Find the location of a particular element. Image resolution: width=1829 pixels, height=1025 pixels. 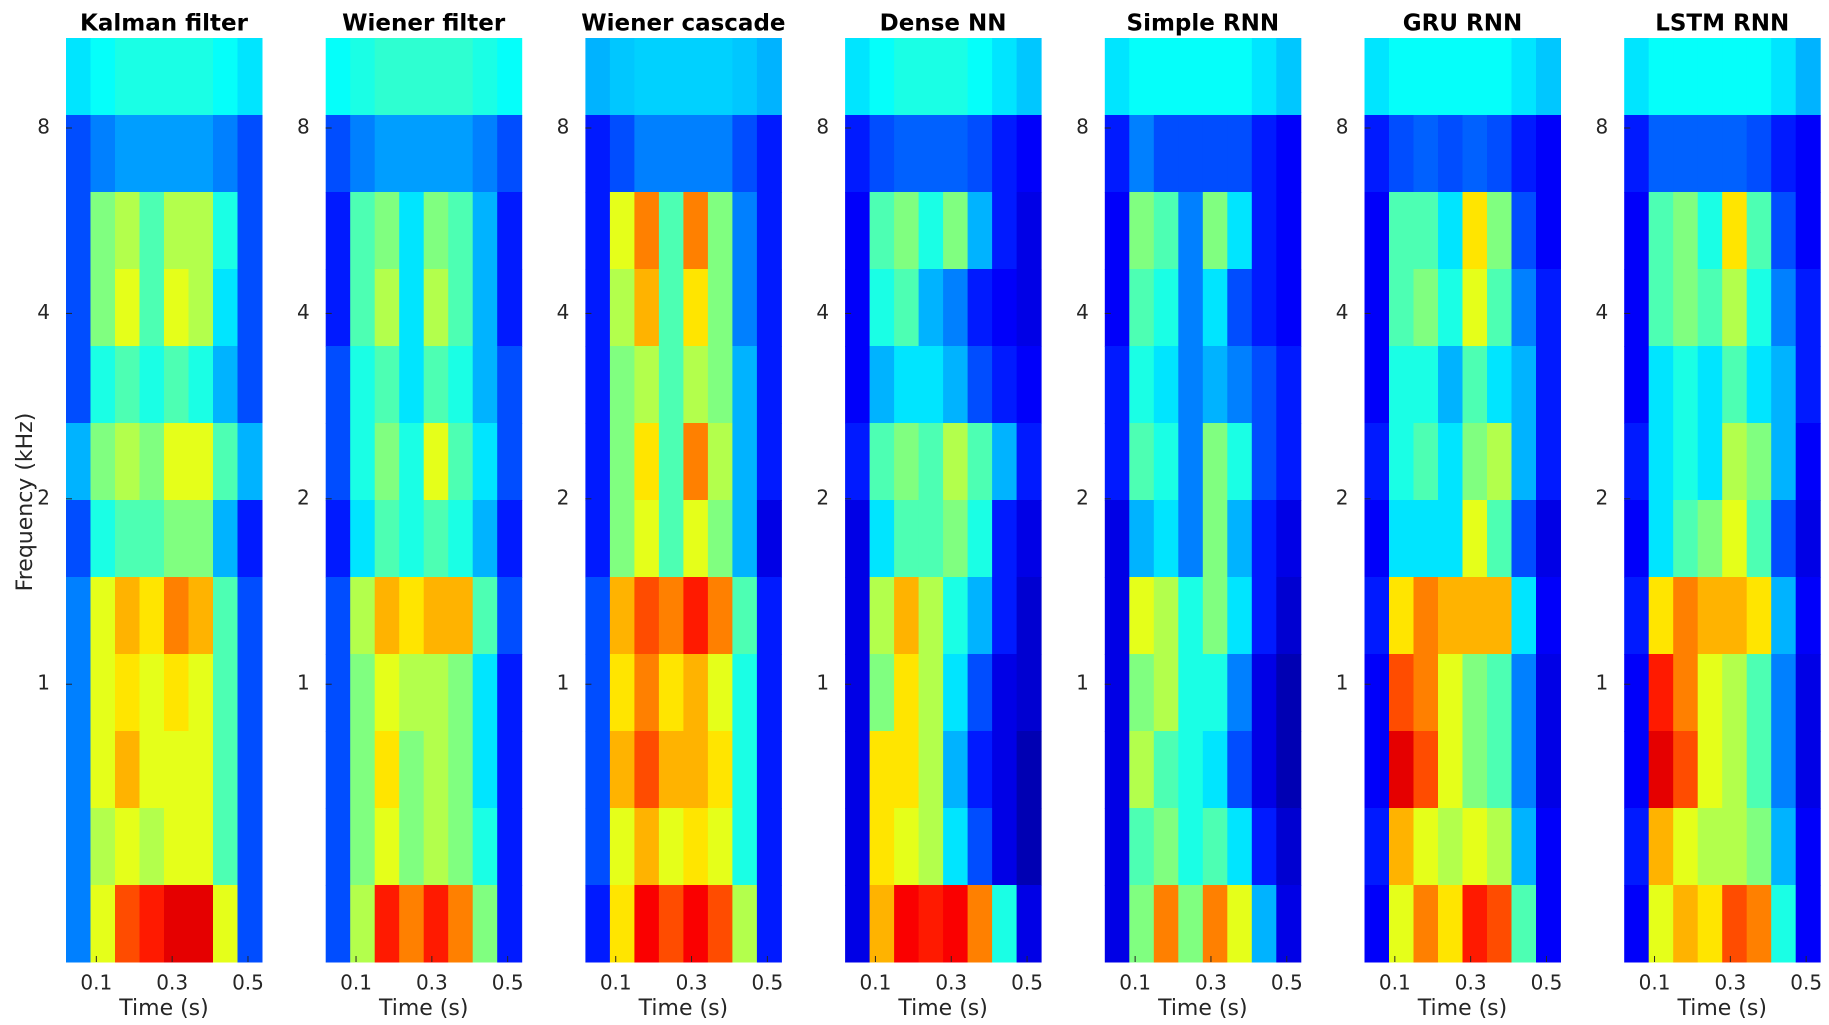

panel-title: Wiener filter is located at coordinates (424, 24).